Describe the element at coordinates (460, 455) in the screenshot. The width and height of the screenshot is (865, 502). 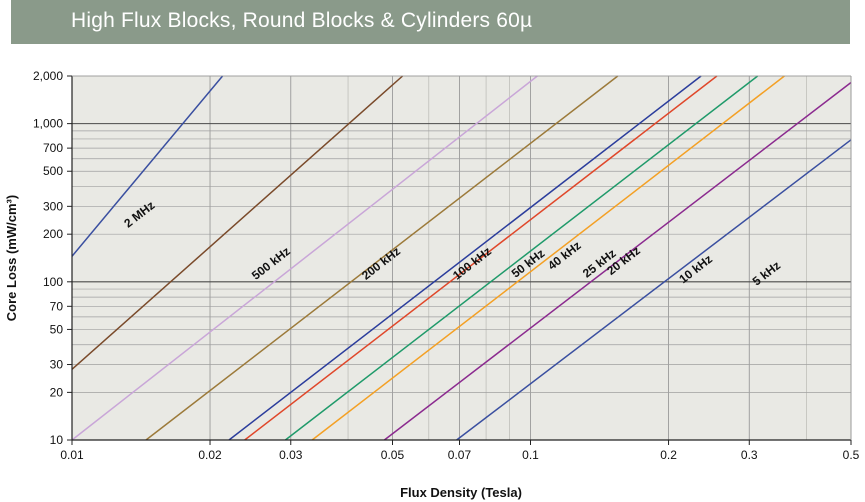
I see `x-tick-label: 0.07` at that location.